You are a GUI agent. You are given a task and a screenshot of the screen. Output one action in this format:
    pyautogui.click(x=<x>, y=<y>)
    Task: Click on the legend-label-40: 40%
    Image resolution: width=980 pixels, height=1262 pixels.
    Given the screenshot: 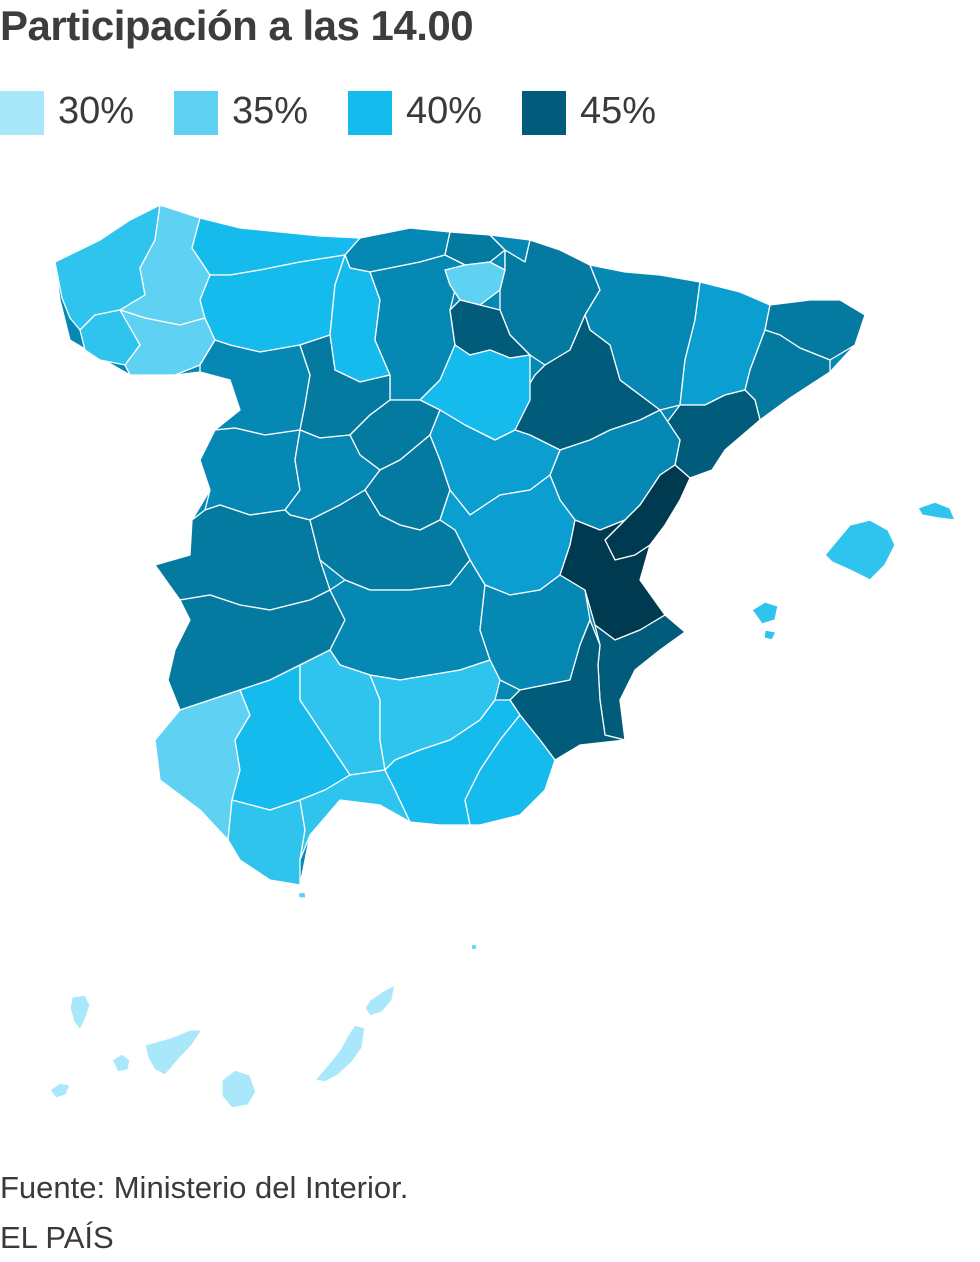 What is the action you would take?
    pyautogui.click(x=444, y=111)
    